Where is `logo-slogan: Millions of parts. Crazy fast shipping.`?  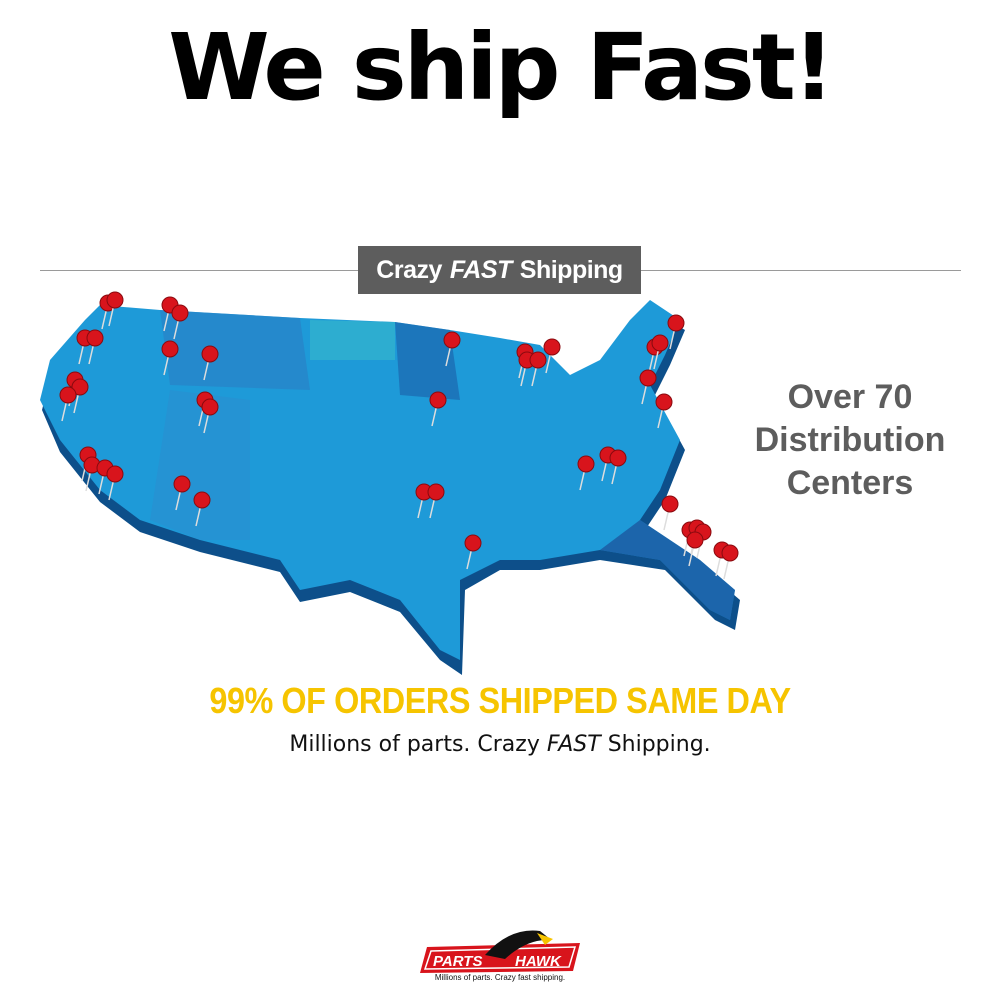 logo-slogan: Millions of parts. Crazy fast shipping. is located at coordinates (500, 977).